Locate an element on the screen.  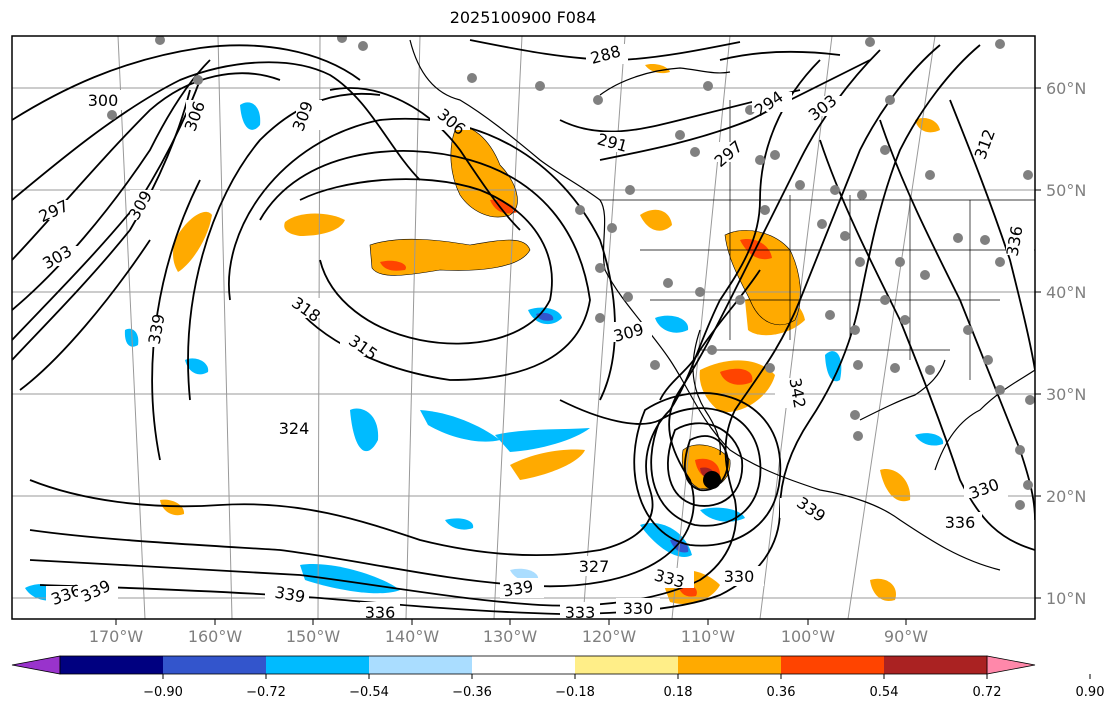
lat-label-60n: 60°N is located at coordinates (1066, 88).